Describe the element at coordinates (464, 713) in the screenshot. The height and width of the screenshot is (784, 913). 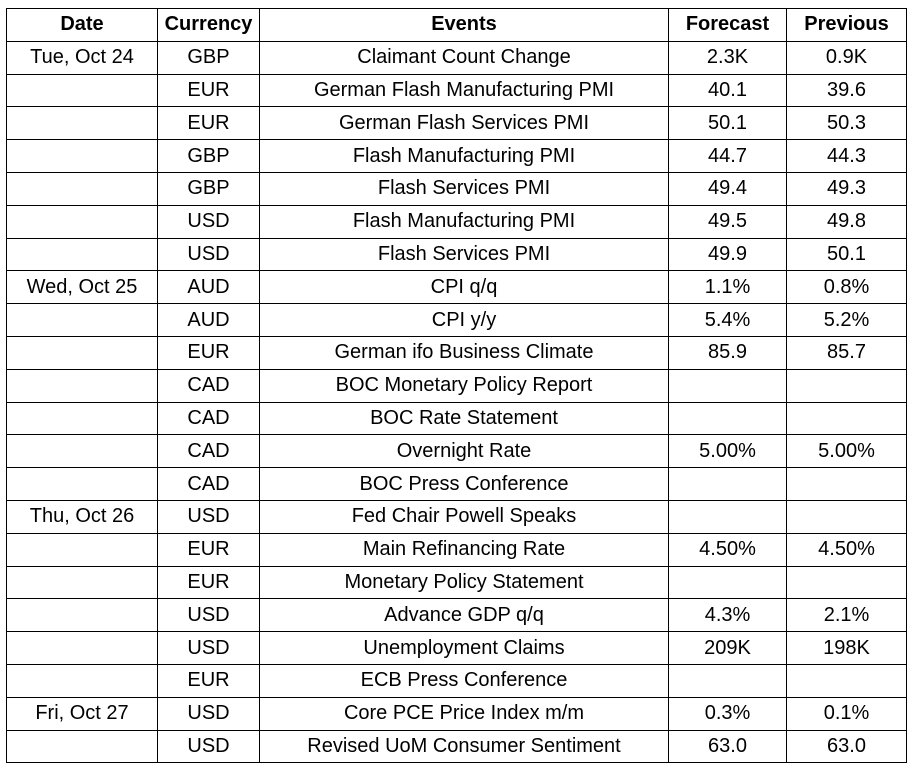
I see `cell-event: Core PCE Price Index m/m` at that location.